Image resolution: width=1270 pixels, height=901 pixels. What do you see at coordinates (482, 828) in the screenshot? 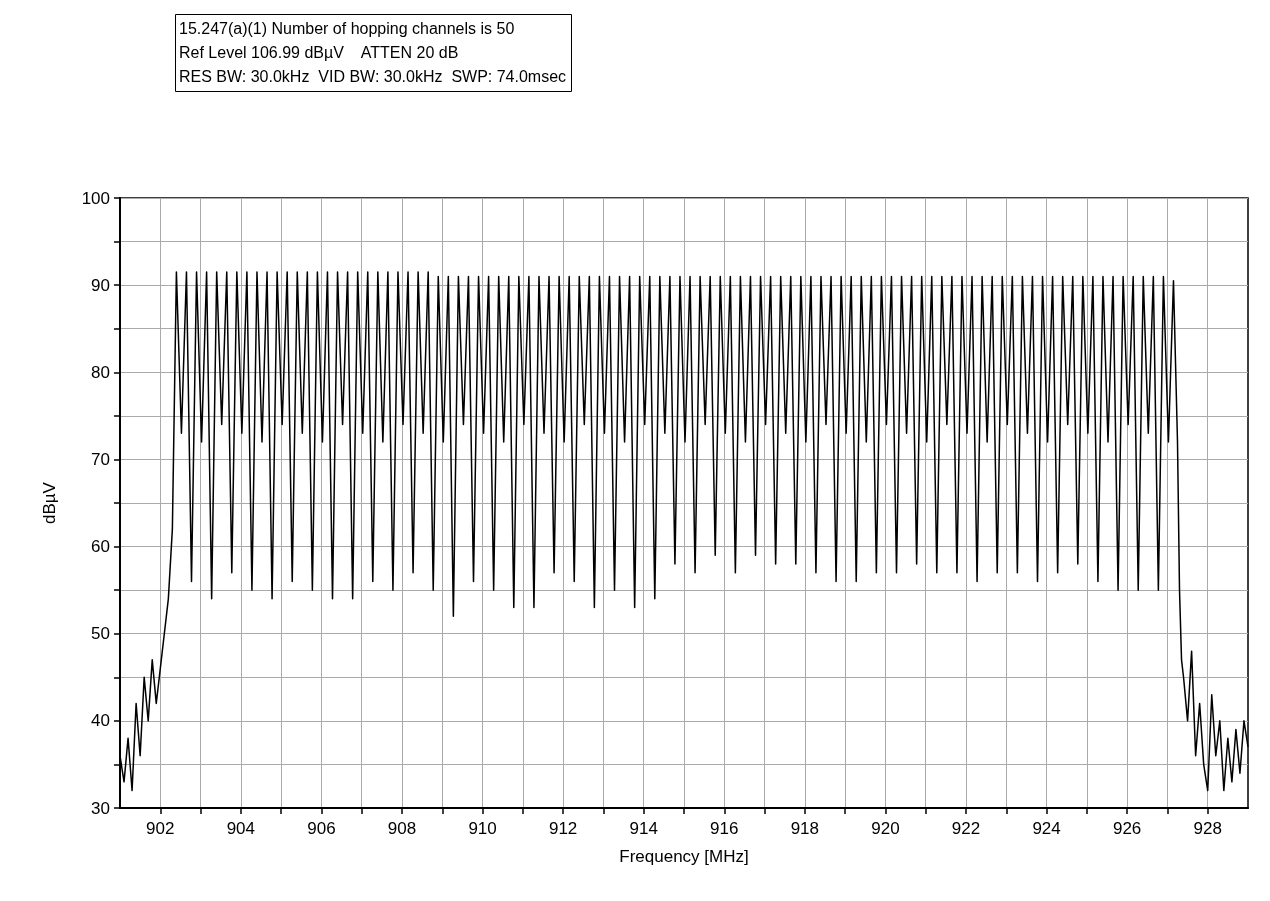
I see `x-tick-label: 910` at bounding box center [482, 828].